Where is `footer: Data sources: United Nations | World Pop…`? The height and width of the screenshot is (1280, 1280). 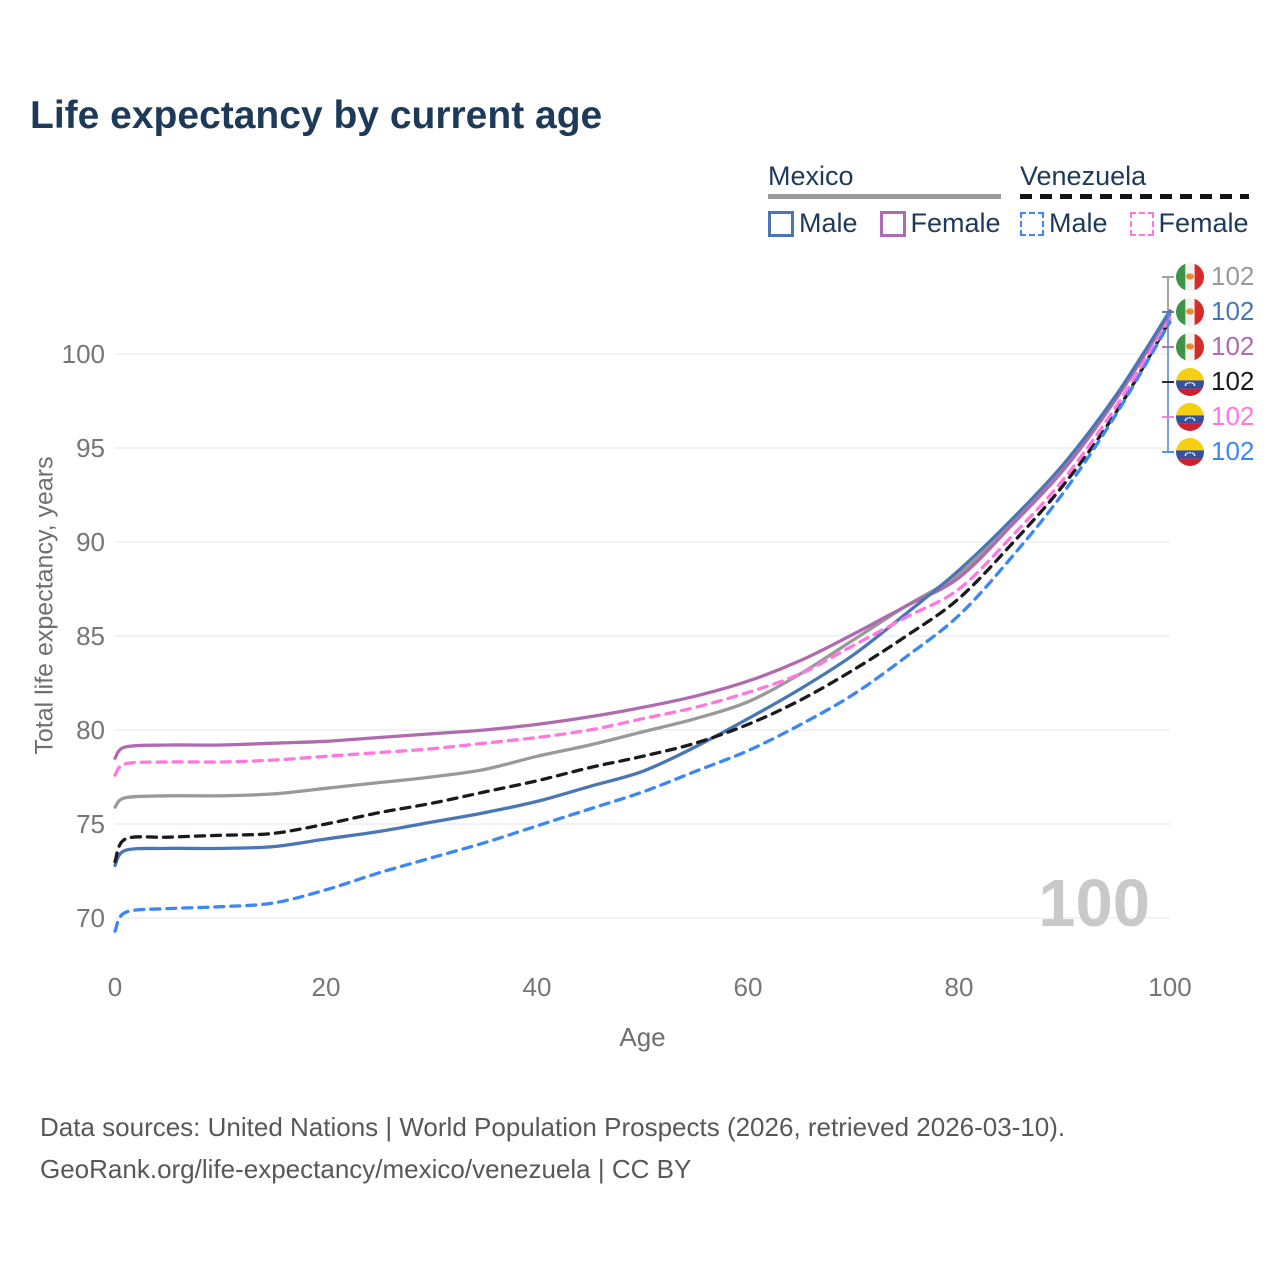
footer: Data sources: United Nations | World Pop… is located at coordinates (552, 1148).